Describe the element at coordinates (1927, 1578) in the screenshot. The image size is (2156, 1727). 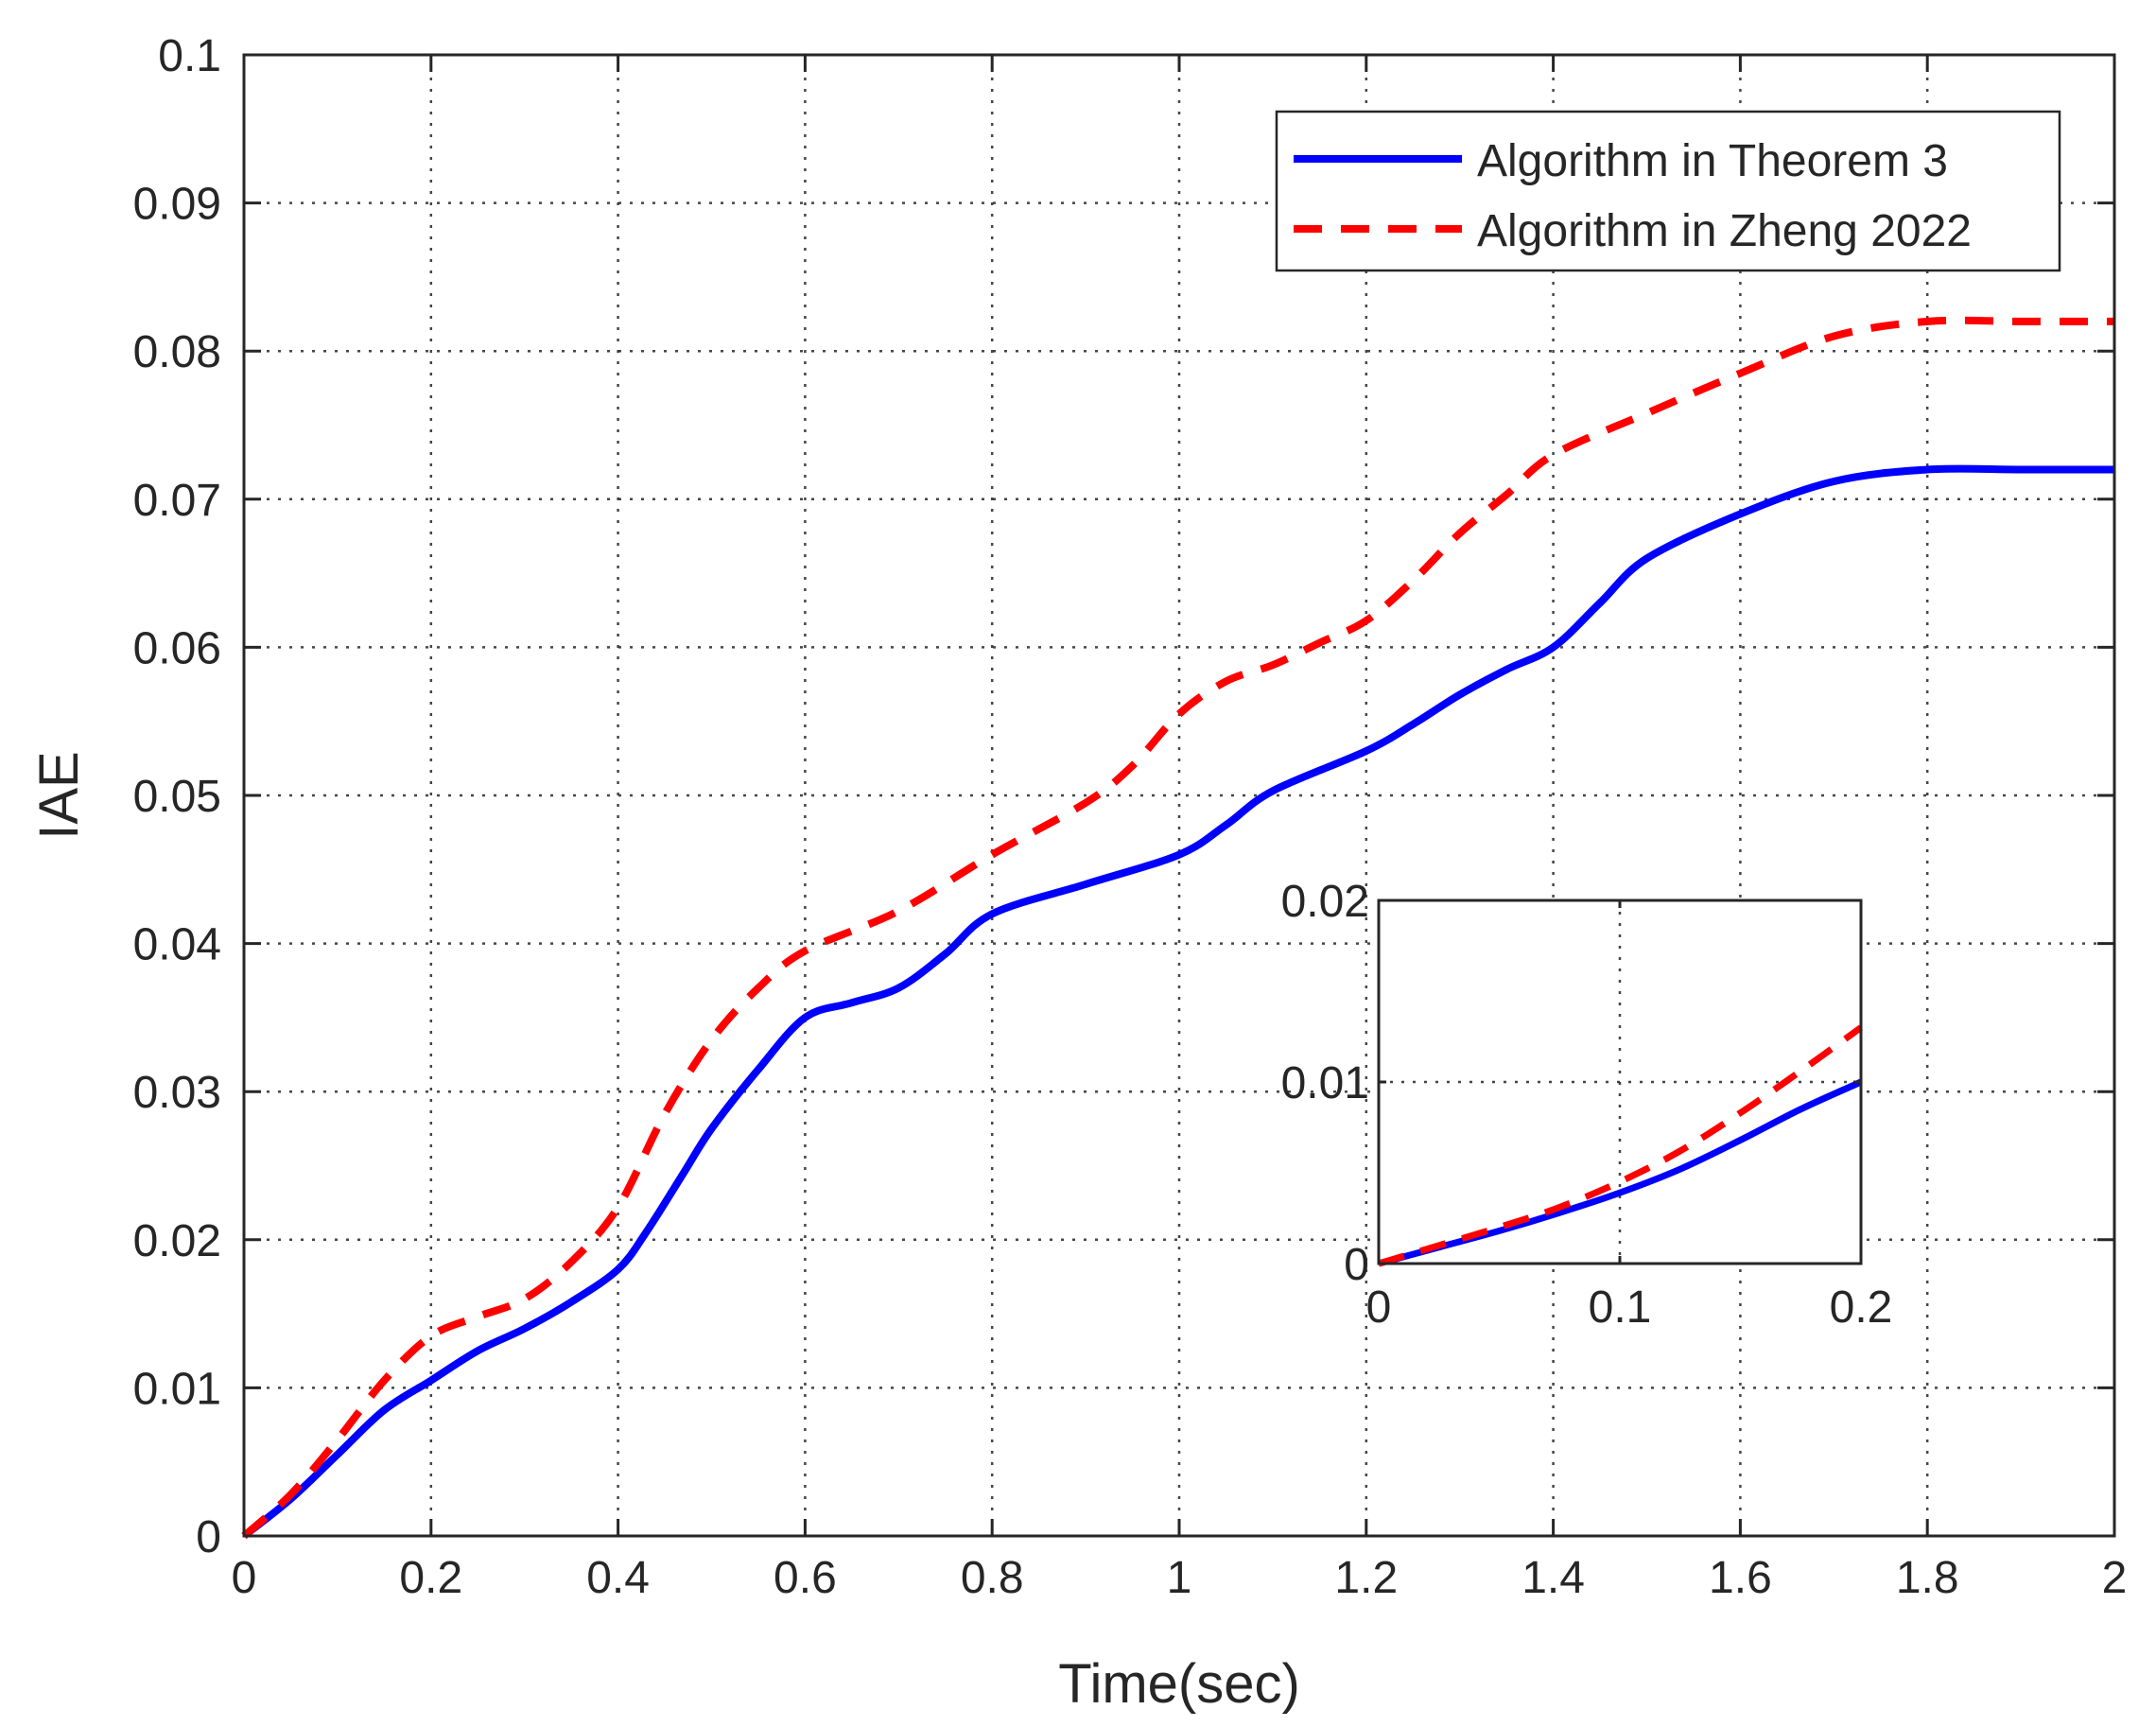
I see `main-x-tick-label: 1.8` at that location.